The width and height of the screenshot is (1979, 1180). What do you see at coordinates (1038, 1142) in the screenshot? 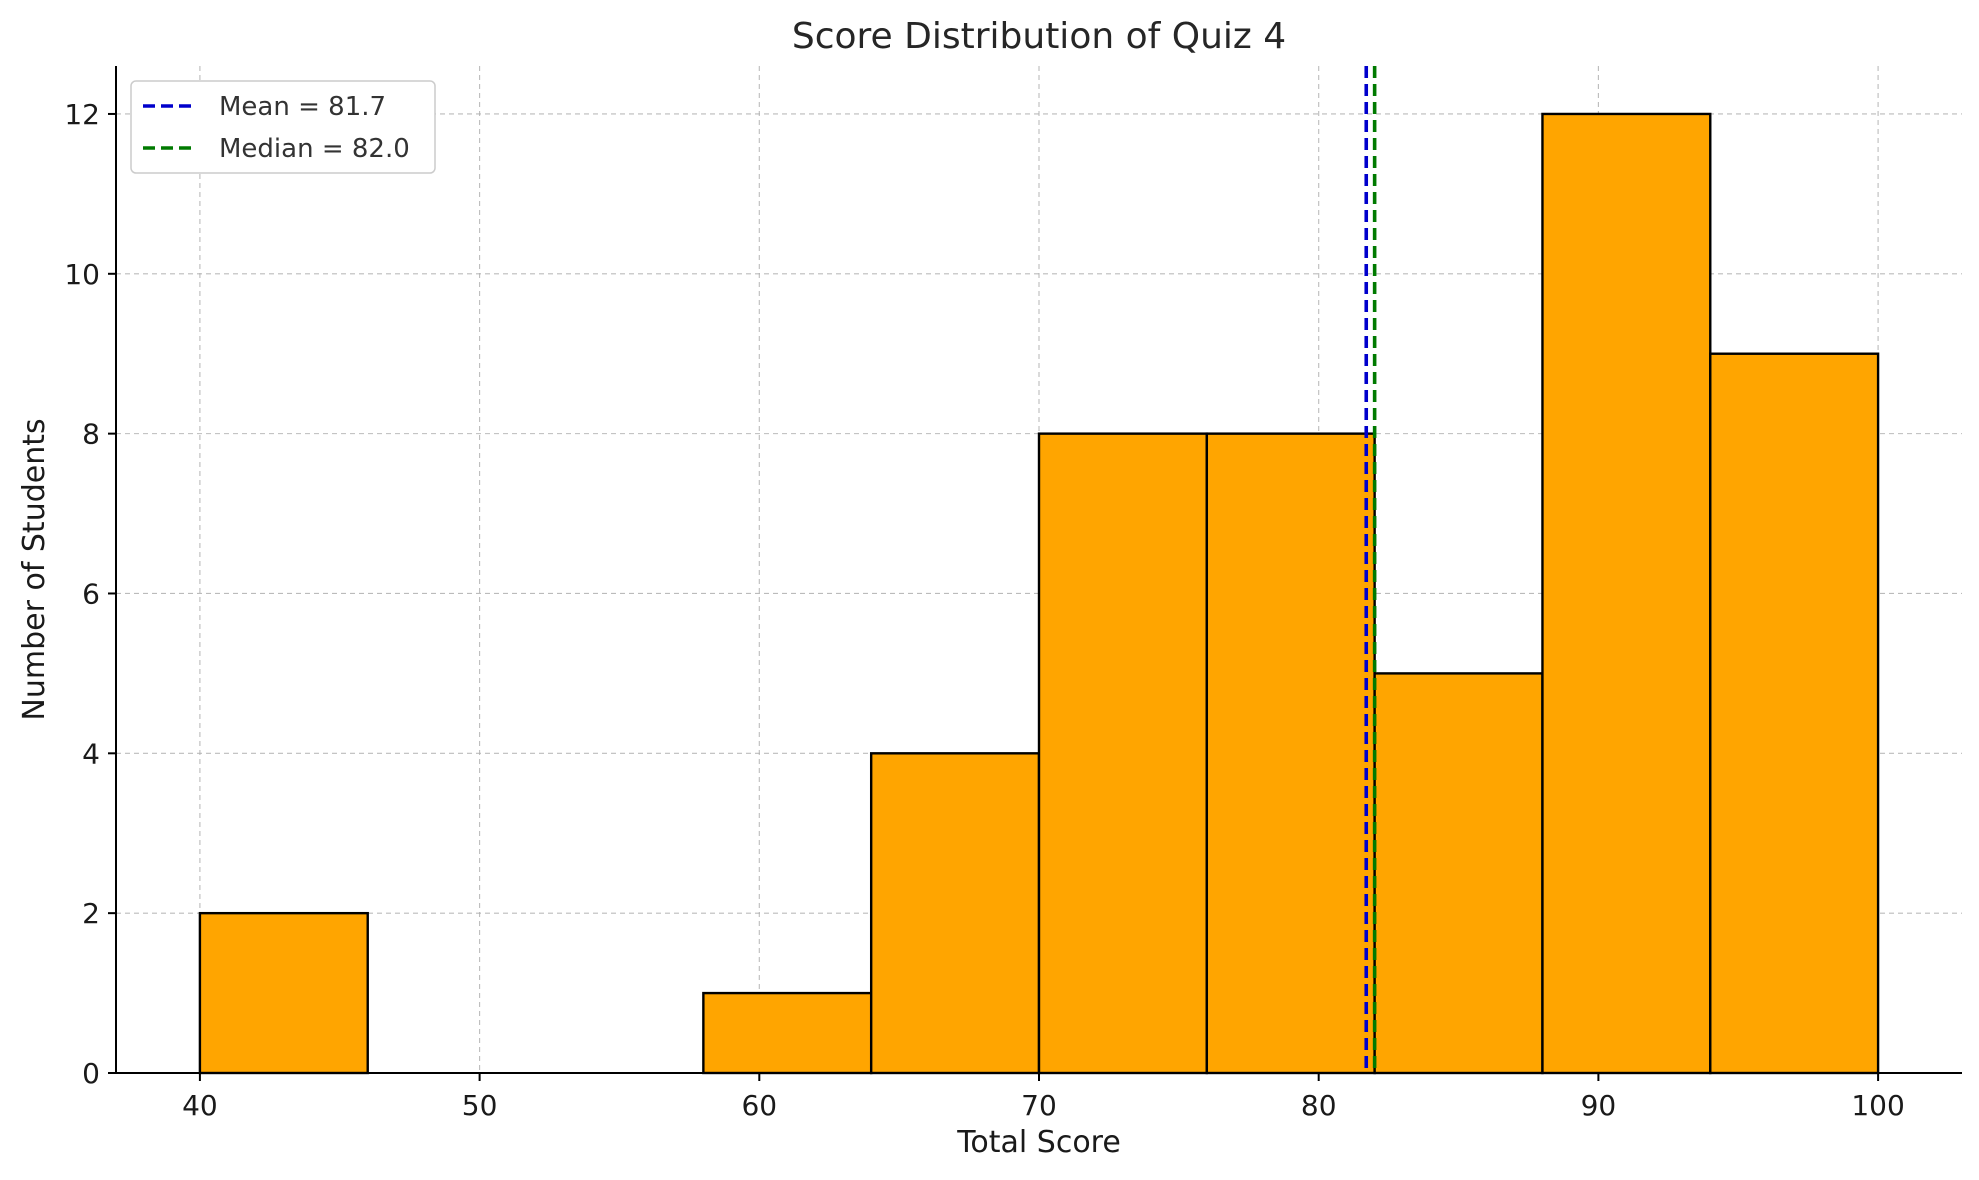
I see `x-axis-title: Total Score` at bounding box center [1038, 1142].